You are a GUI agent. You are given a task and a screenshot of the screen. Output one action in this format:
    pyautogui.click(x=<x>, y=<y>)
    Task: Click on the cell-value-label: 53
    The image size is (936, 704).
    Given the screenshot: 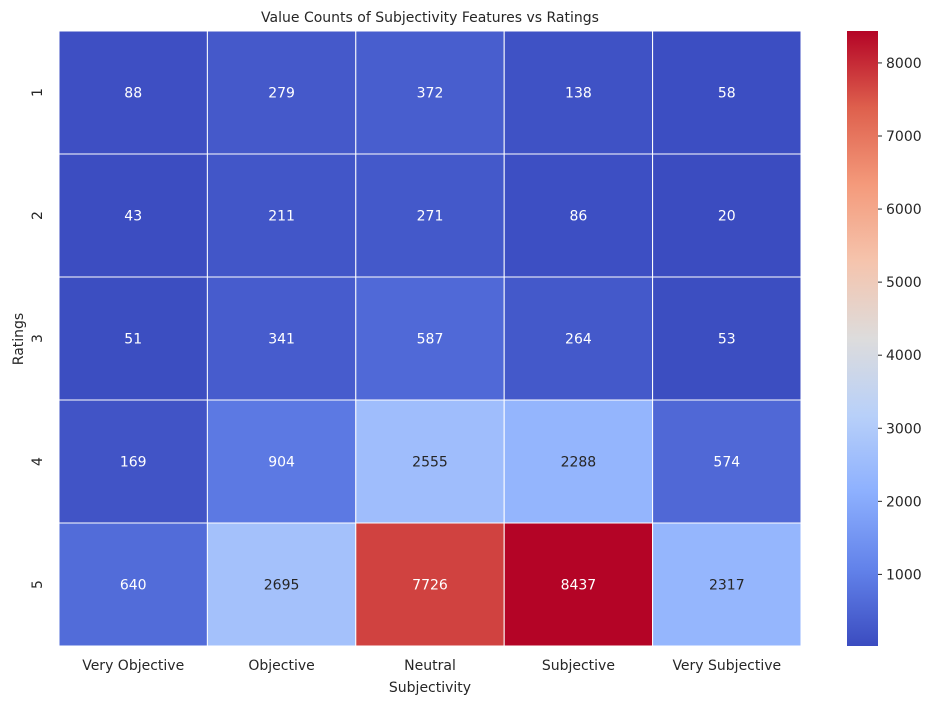 What is the action you would take?
    pyautogui.click(x=727, y=340)
    